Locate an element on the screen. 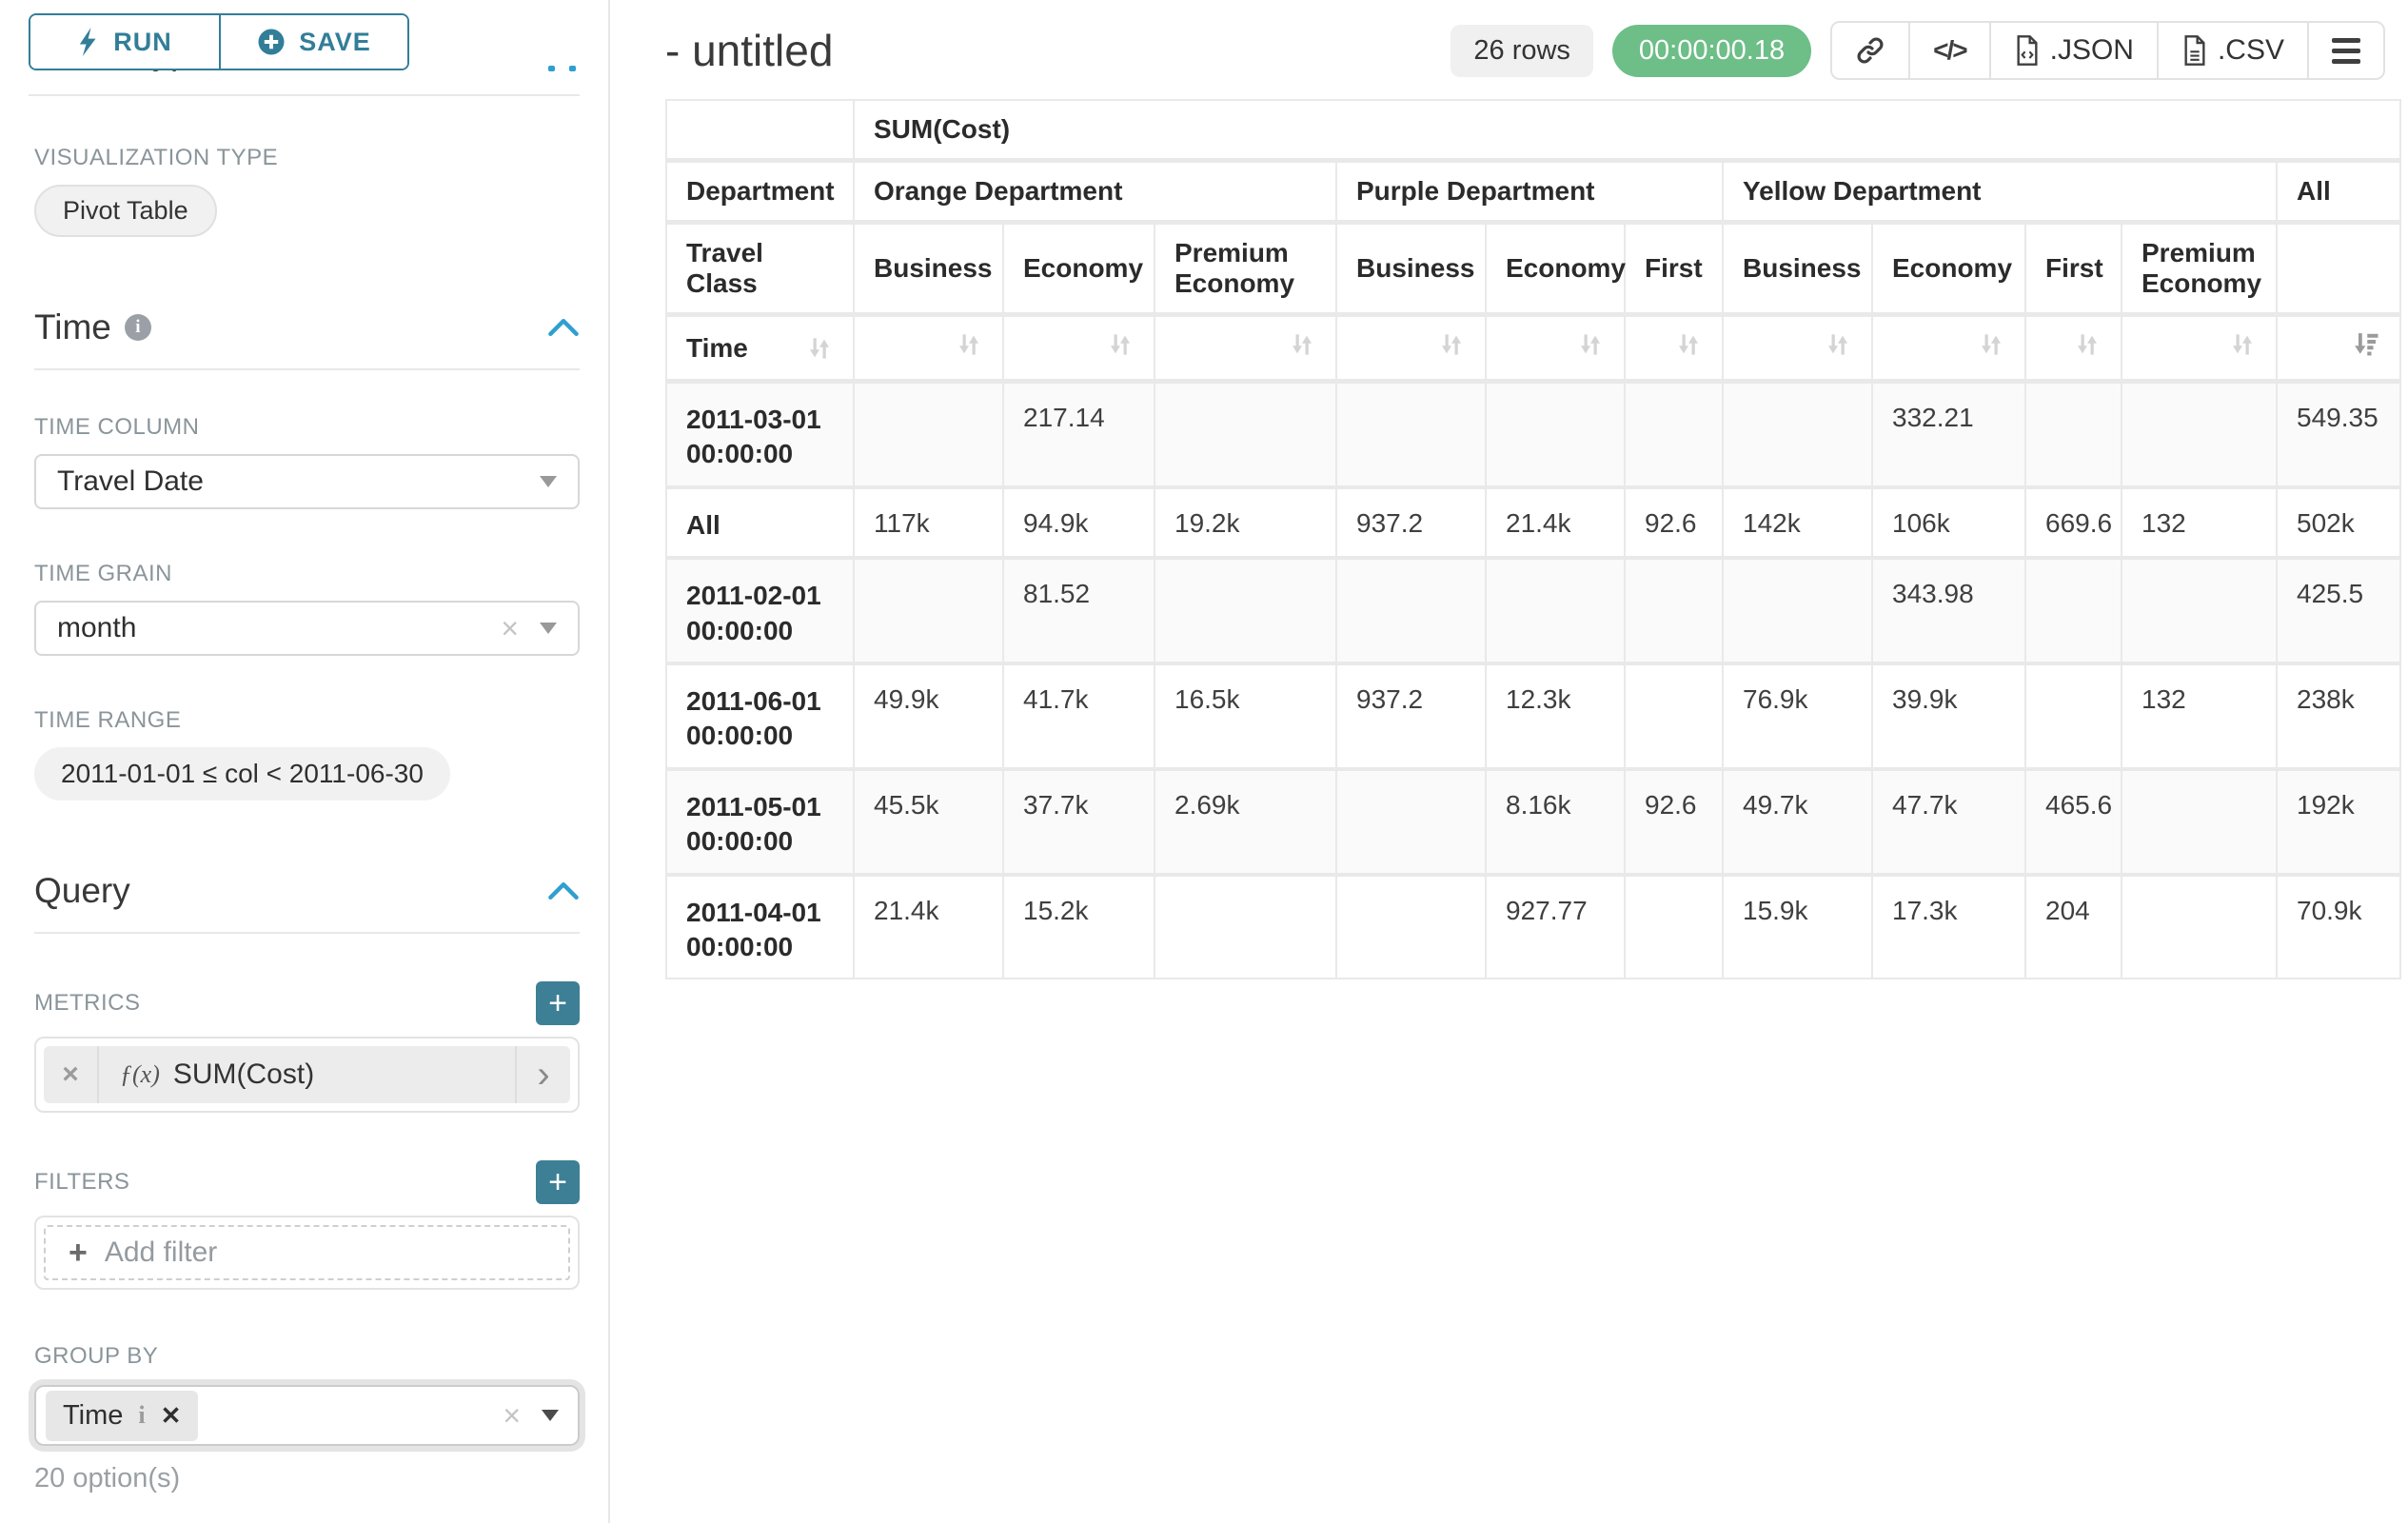 Image resolution: width=2408 pixels, height=1523 pixels. pivot-value-cell: 204 is located at coordinates (2074, 928).